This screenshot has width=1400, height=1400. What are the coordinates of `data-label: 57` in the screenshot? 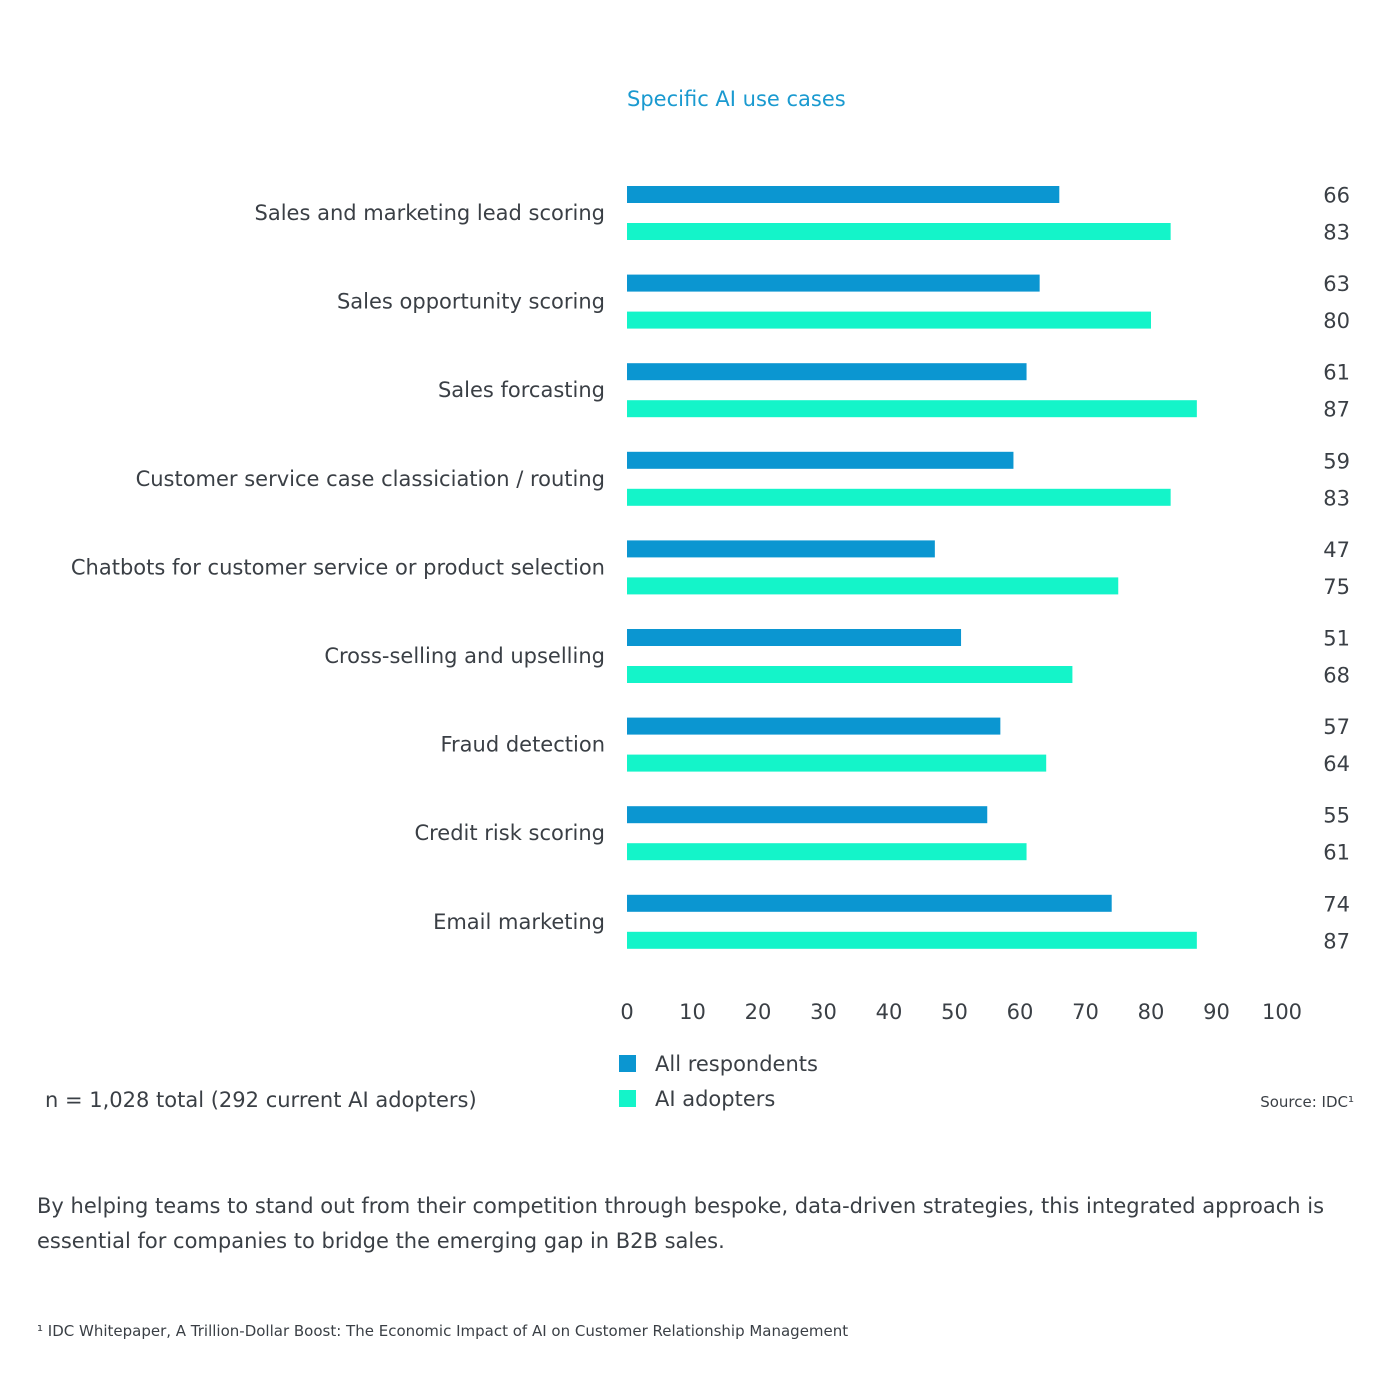 It's located at (1336, 727).